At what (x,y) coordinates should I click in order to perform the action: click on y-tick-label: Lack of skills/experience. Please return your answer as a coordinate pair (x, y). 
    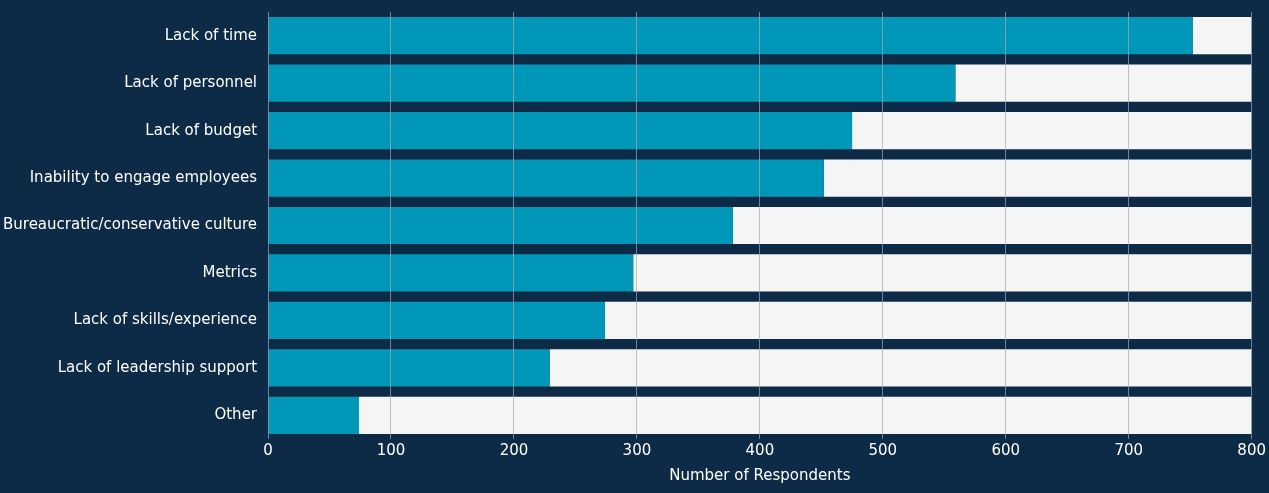
    Looking at the image, I should click on (165, 319).